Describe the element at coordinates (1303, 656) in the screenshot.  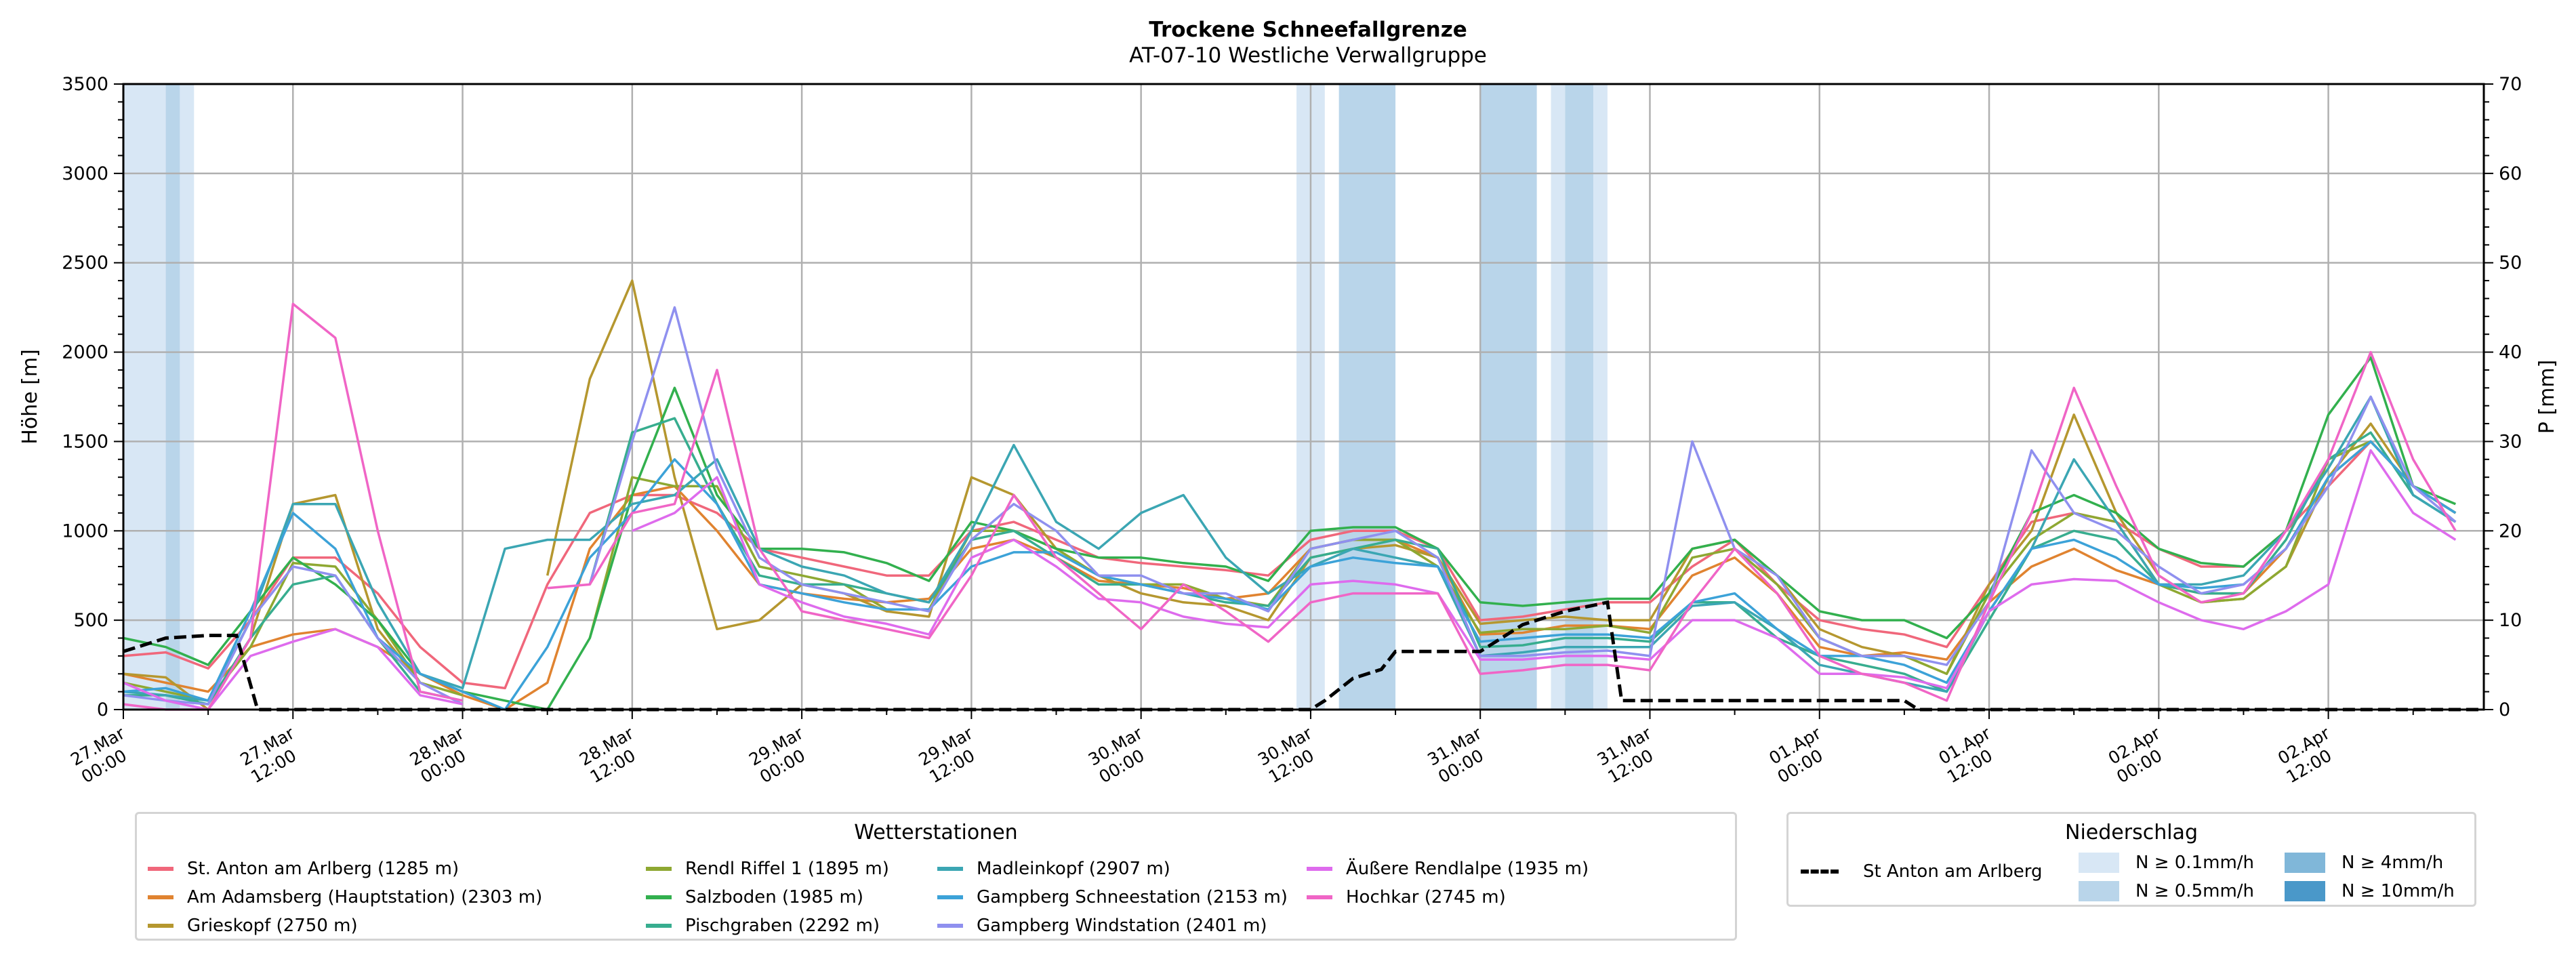
I see `precip-line` at that location.